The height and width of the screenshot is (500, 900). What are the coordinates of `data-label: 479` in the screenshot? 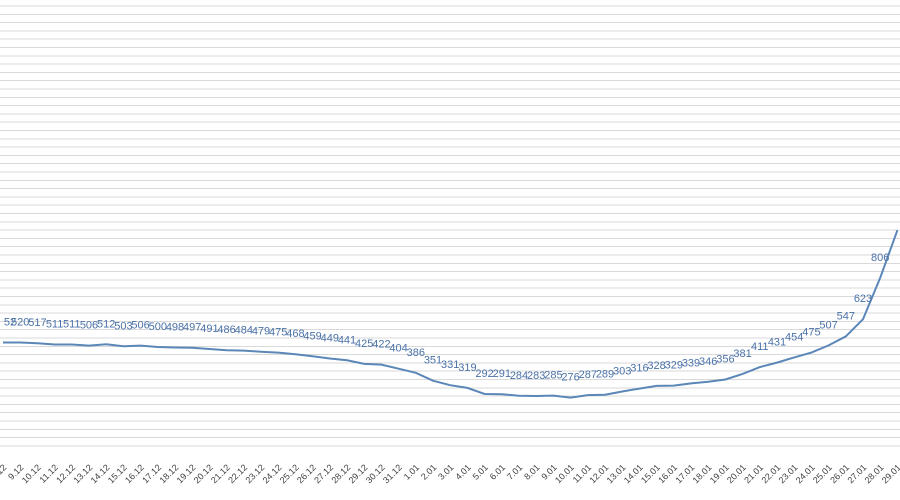 It's located at (261, 332).